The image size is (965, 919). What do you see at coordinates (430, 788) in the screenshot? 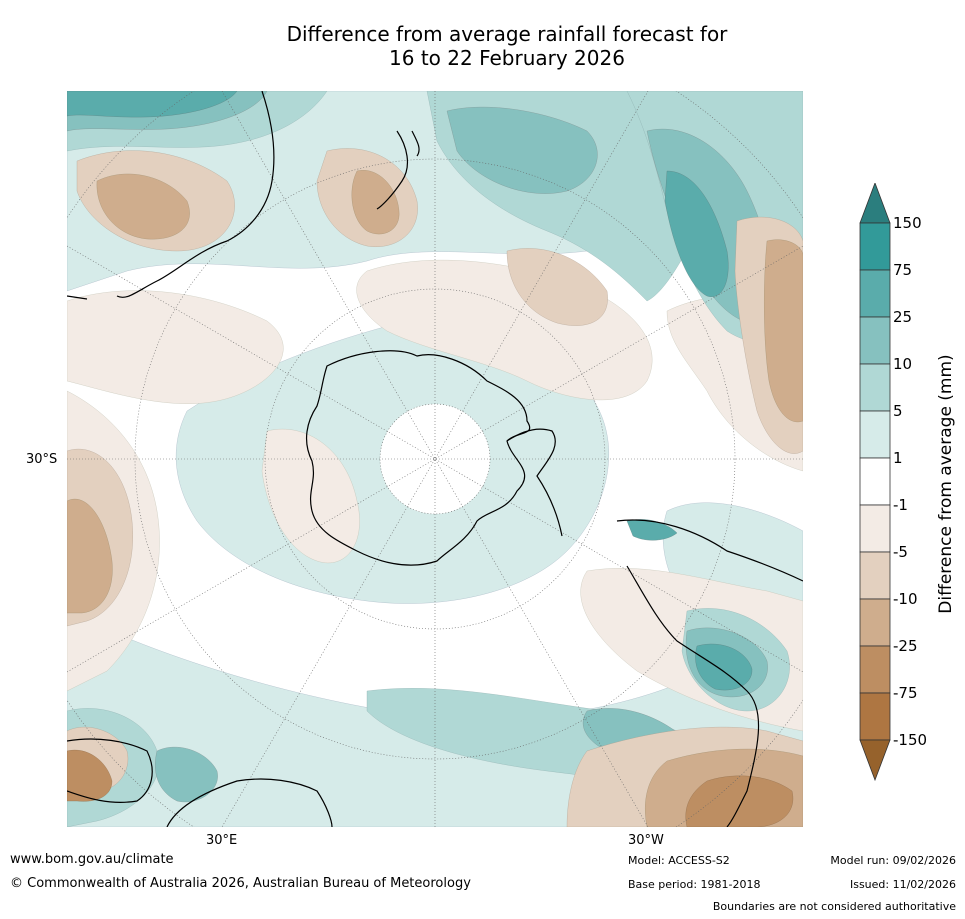
I see `anomaly-fill-m25-m75` at bounding box center [430, 788].